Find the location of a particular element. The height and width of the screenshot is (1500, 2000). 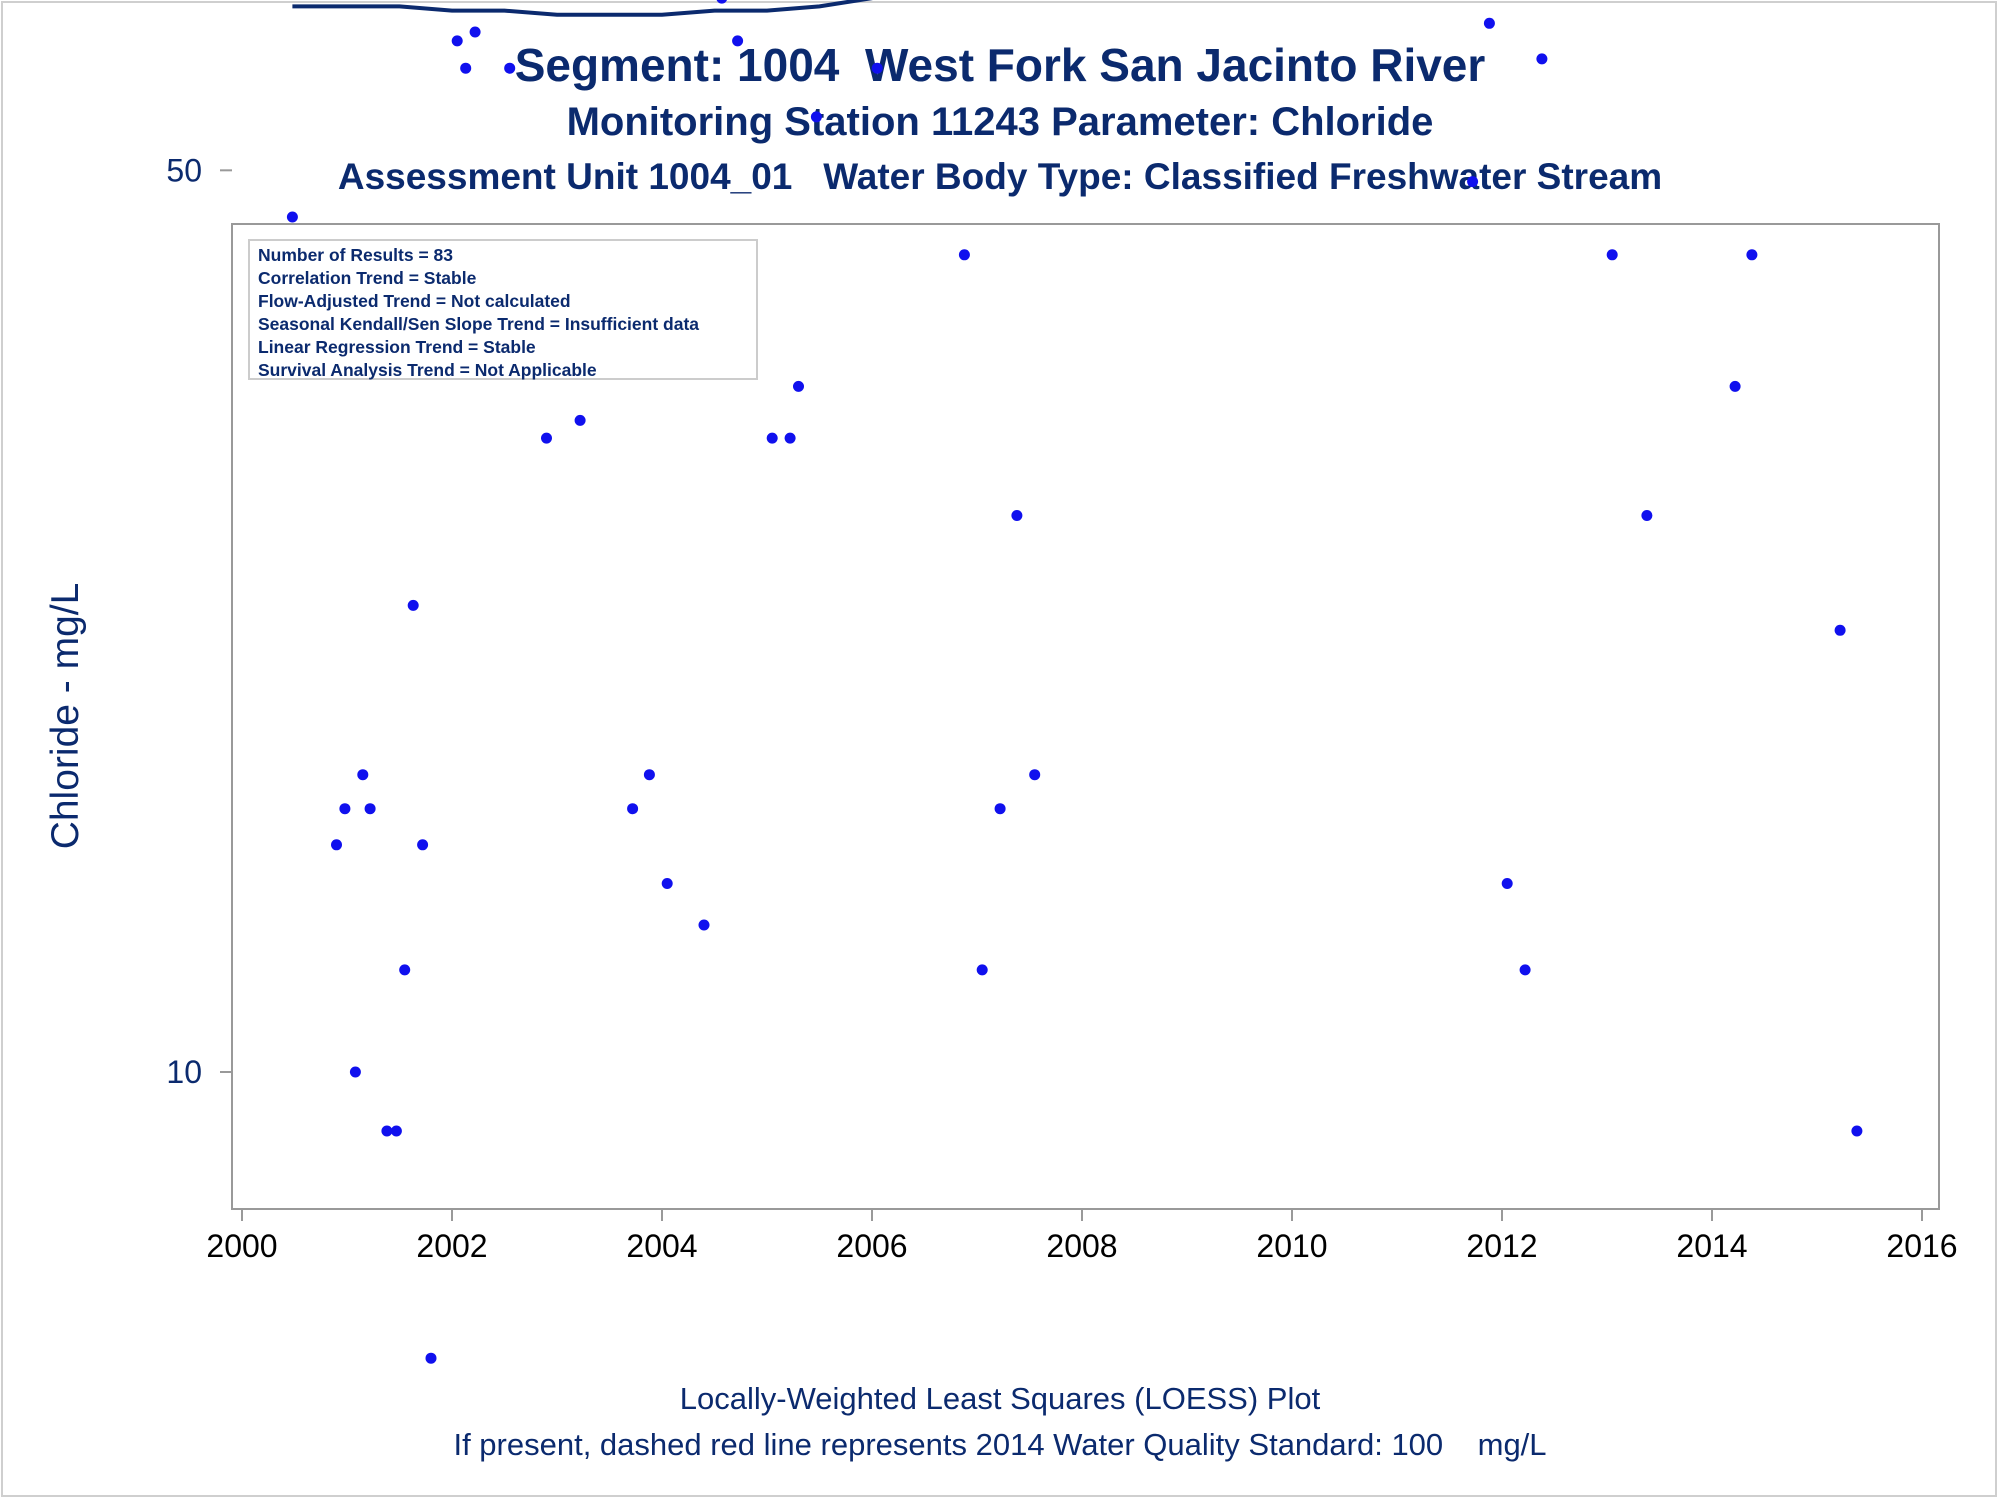

y-axis-label: Chloride - mg/L is located at coordinates (65, 716).